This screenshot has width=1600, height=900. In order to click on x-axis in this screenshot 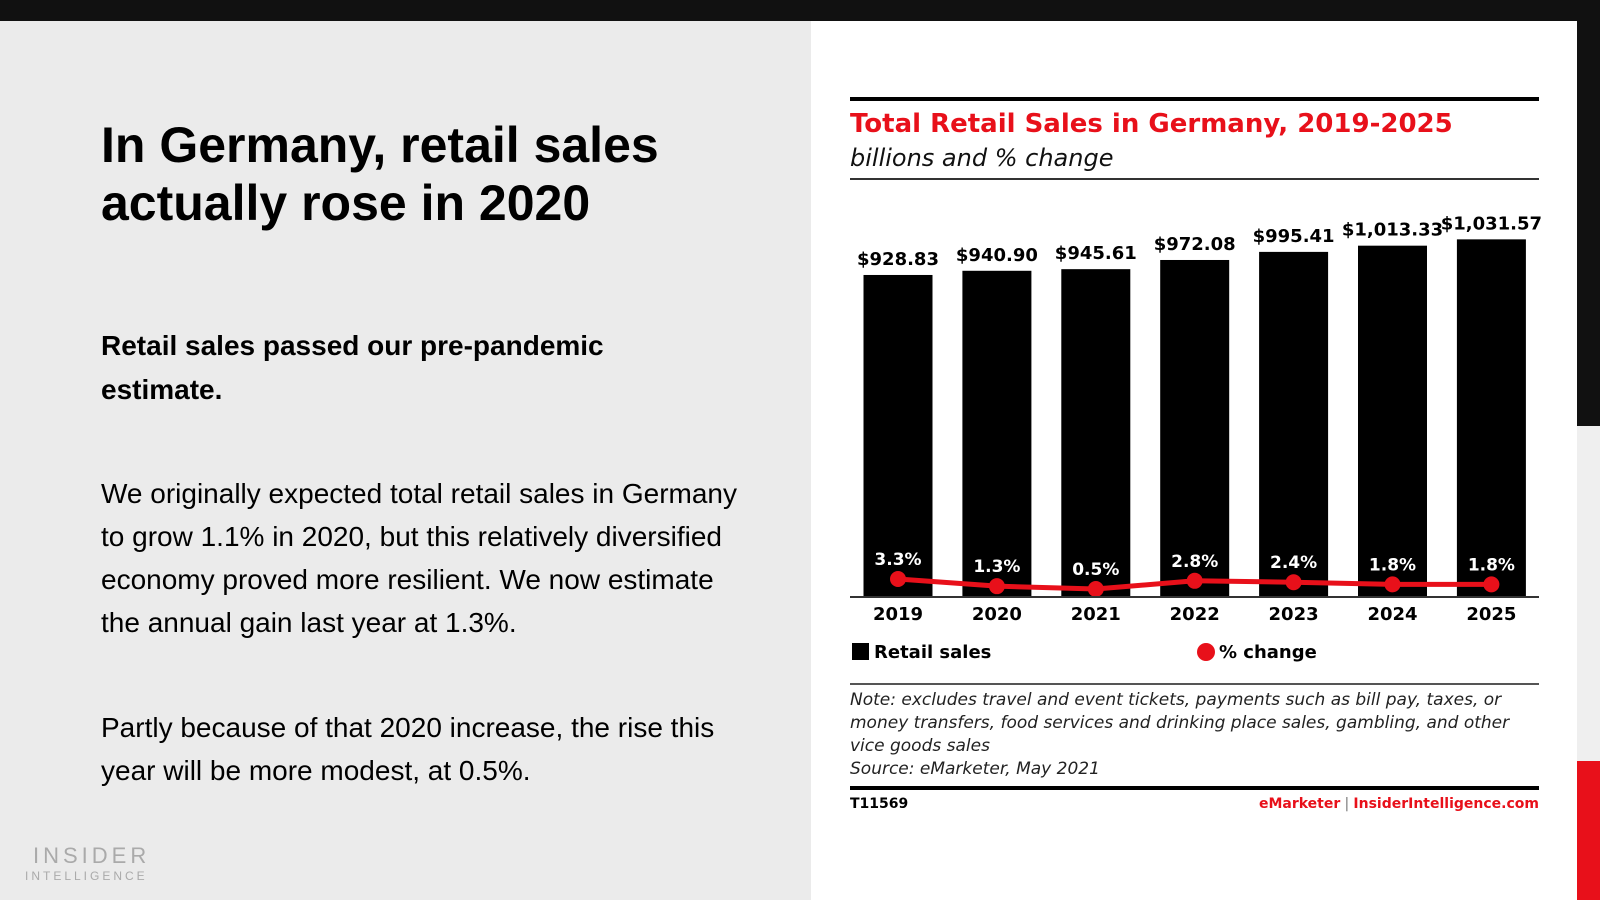, I will do `click(1194, 597)`.